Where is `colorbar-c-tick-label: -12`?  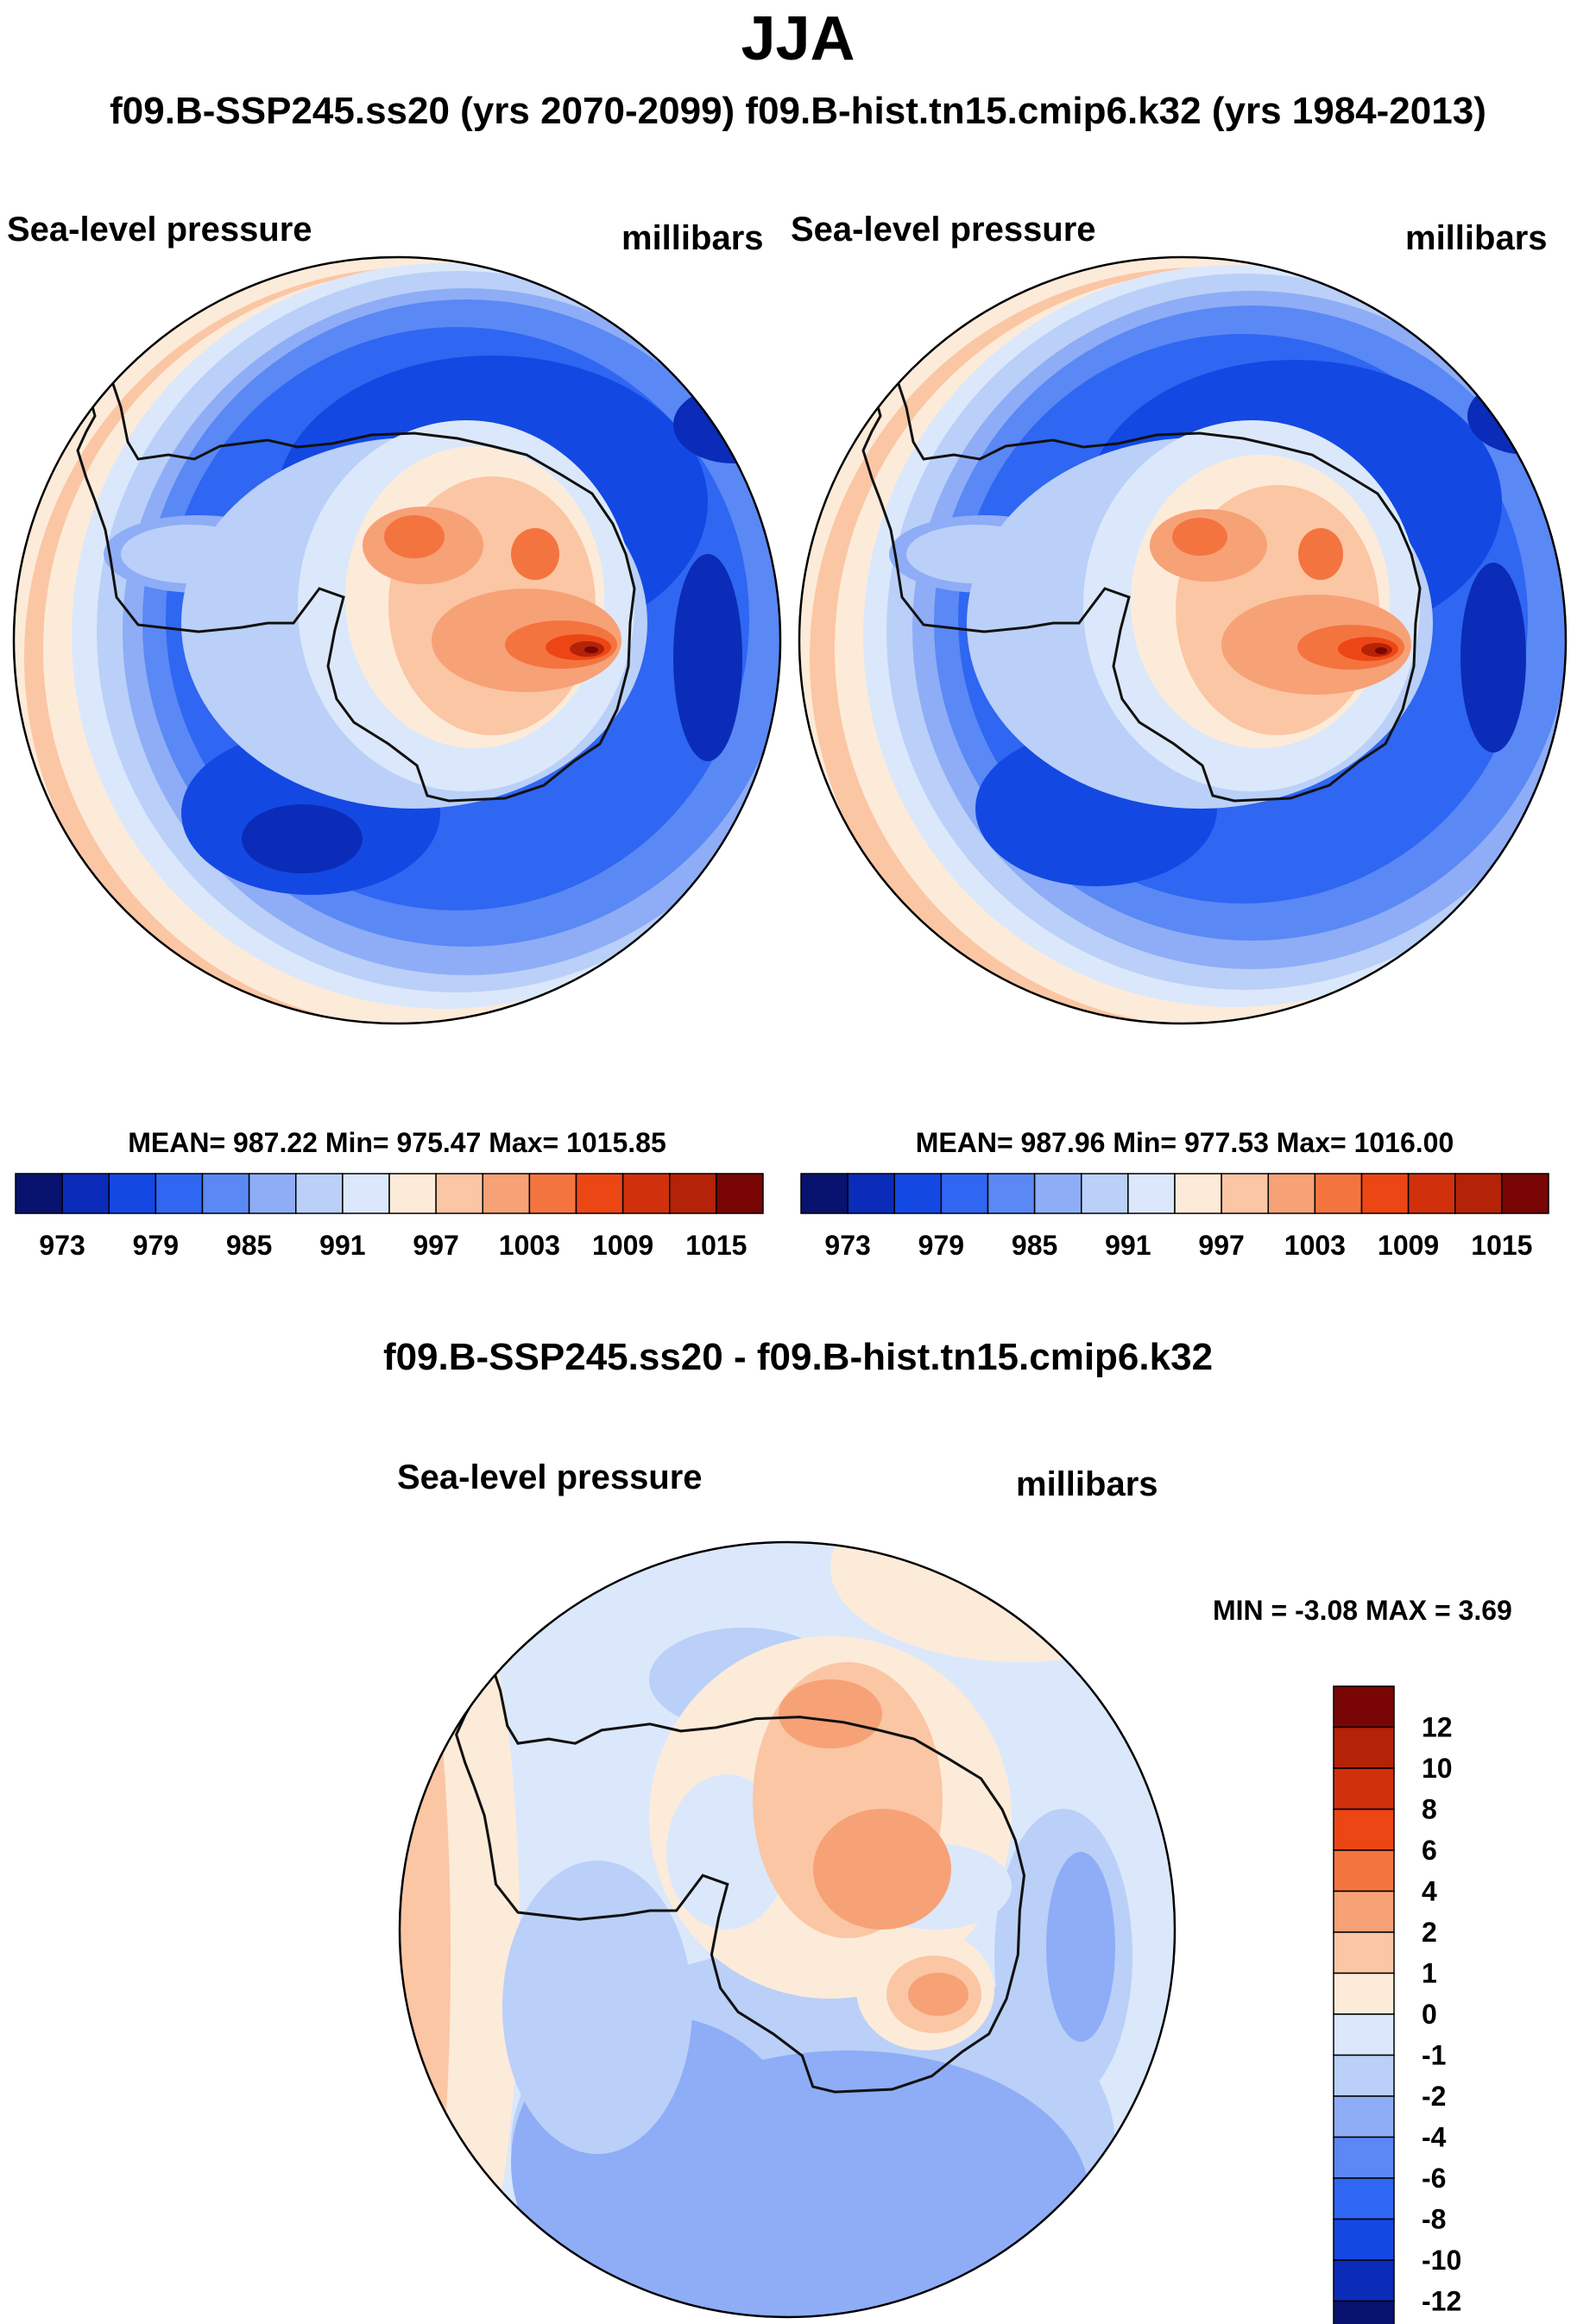 colorbar-c-tick-label: -12 is located at coordinates (1441, 2301).